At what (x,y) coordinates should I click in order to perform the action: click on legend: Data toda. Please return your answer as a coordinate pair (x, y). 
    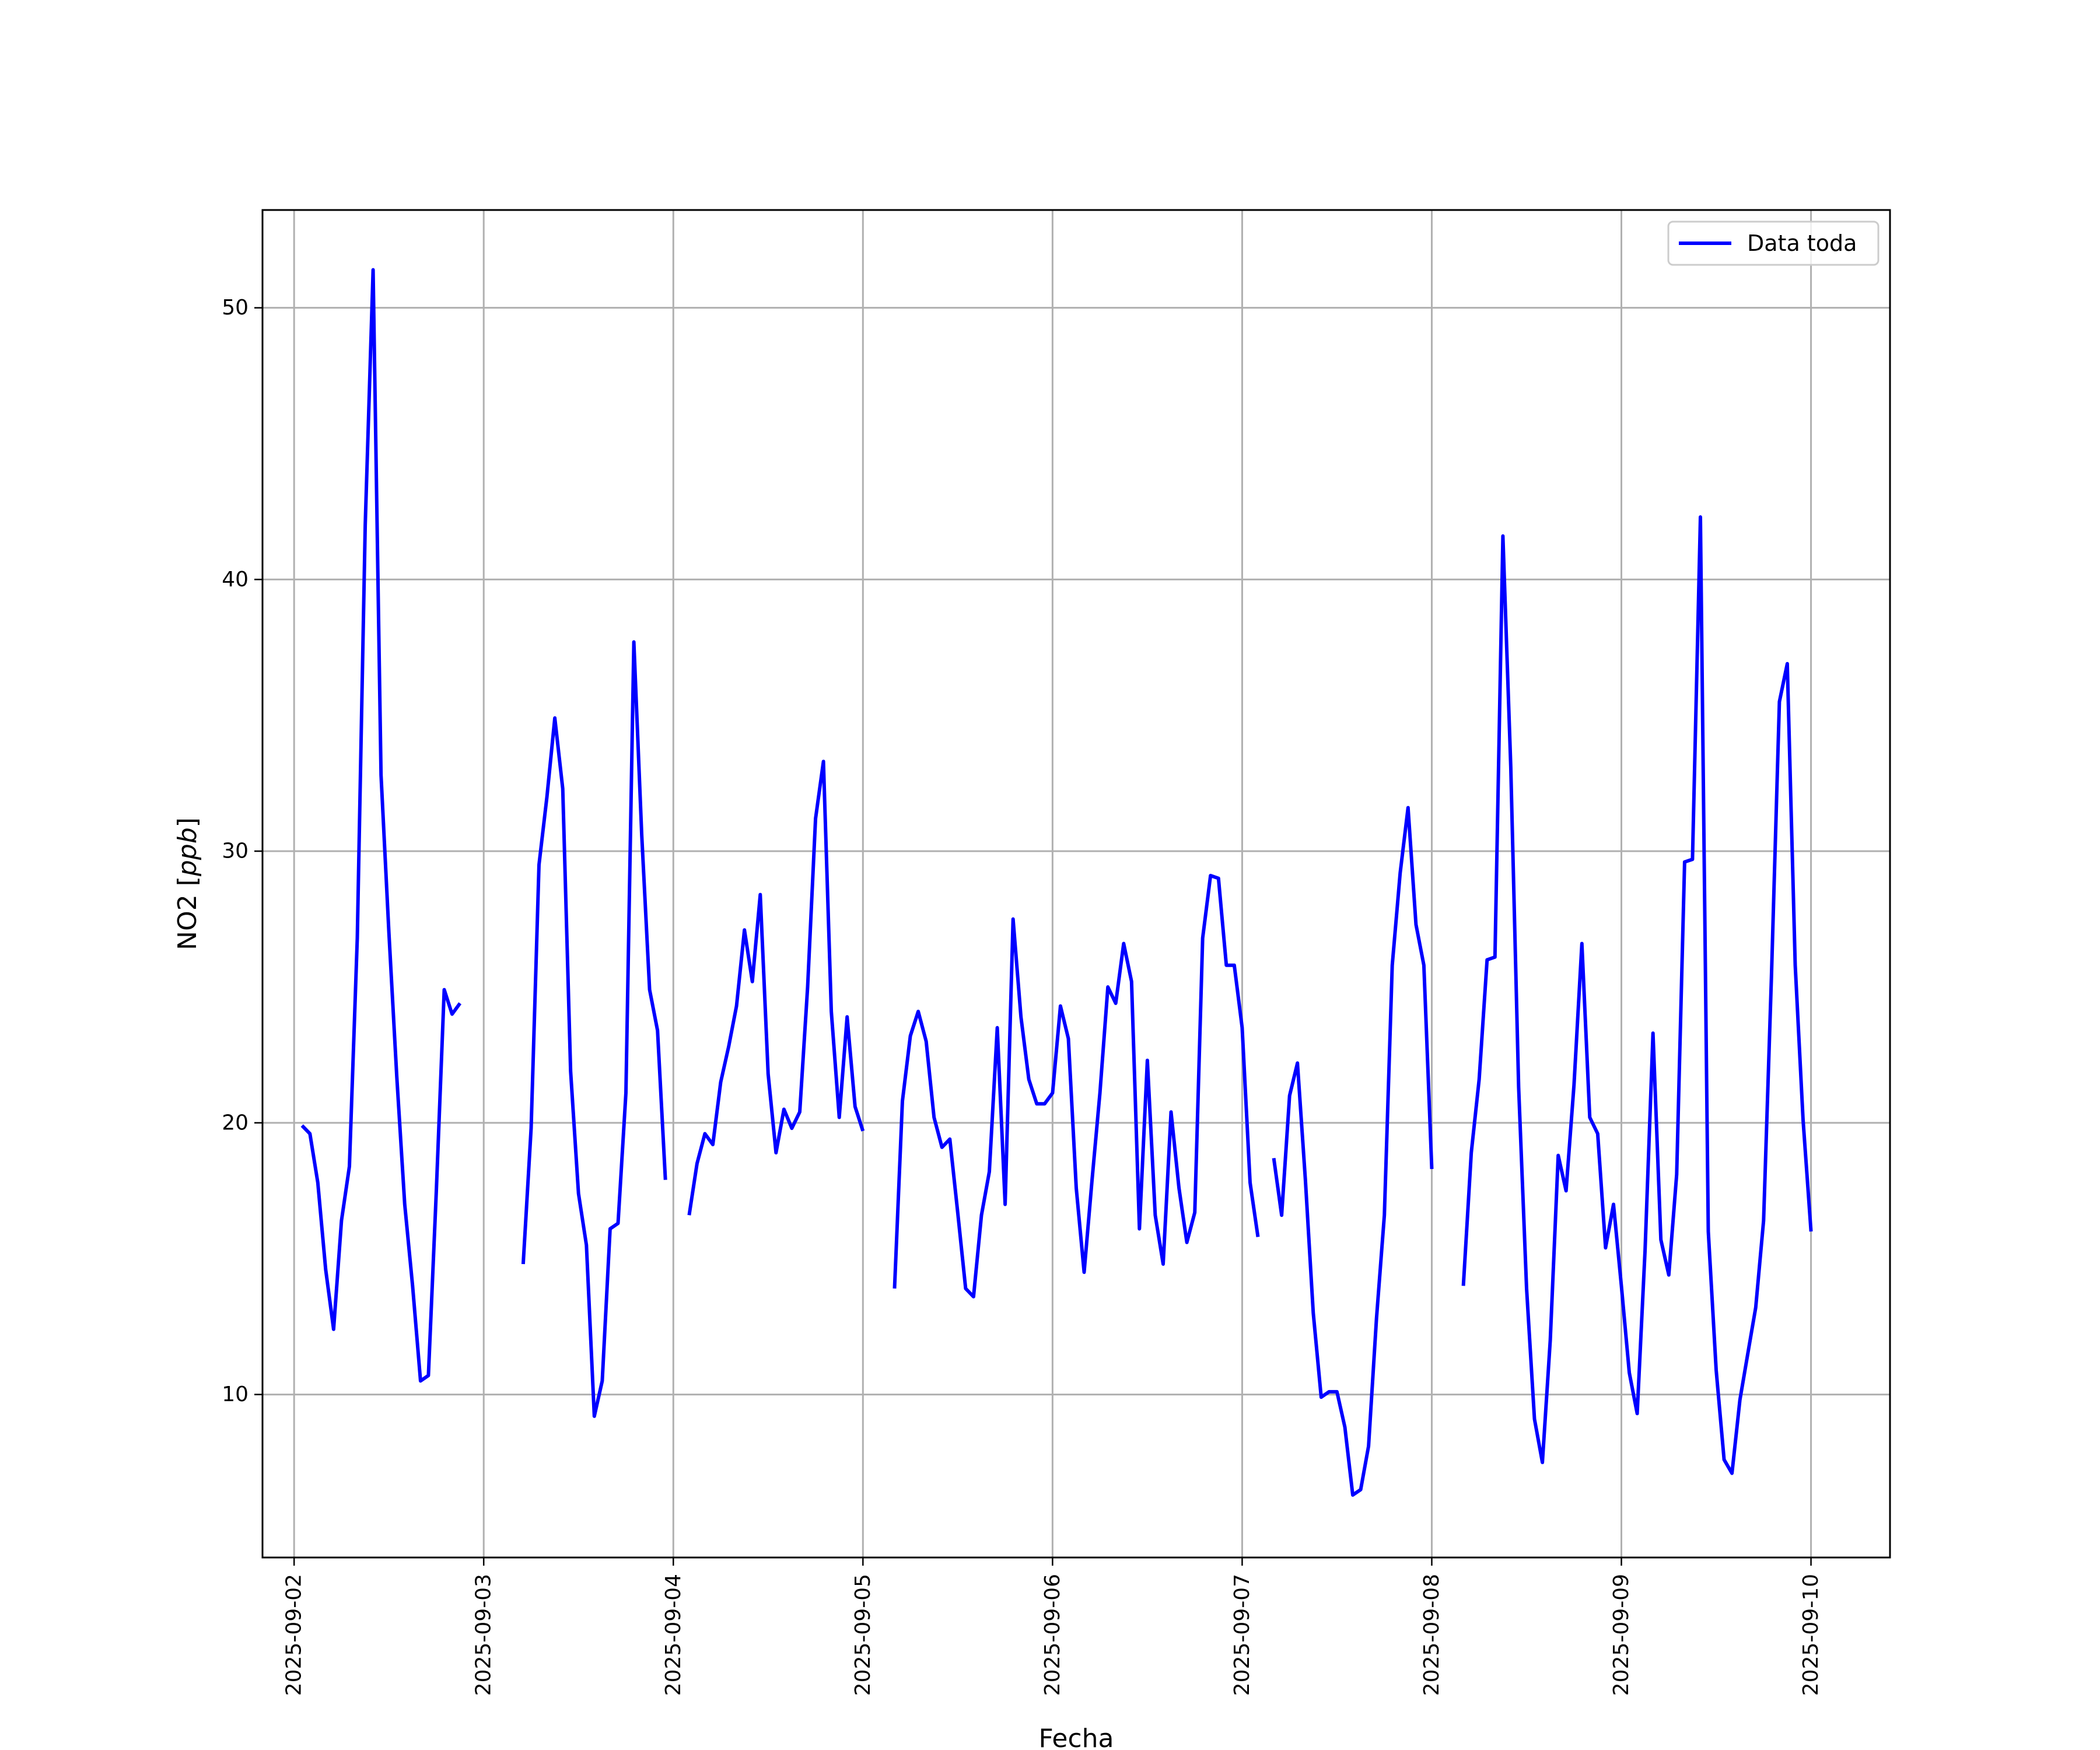
    Looking at the image, I should click on (1773, 243).